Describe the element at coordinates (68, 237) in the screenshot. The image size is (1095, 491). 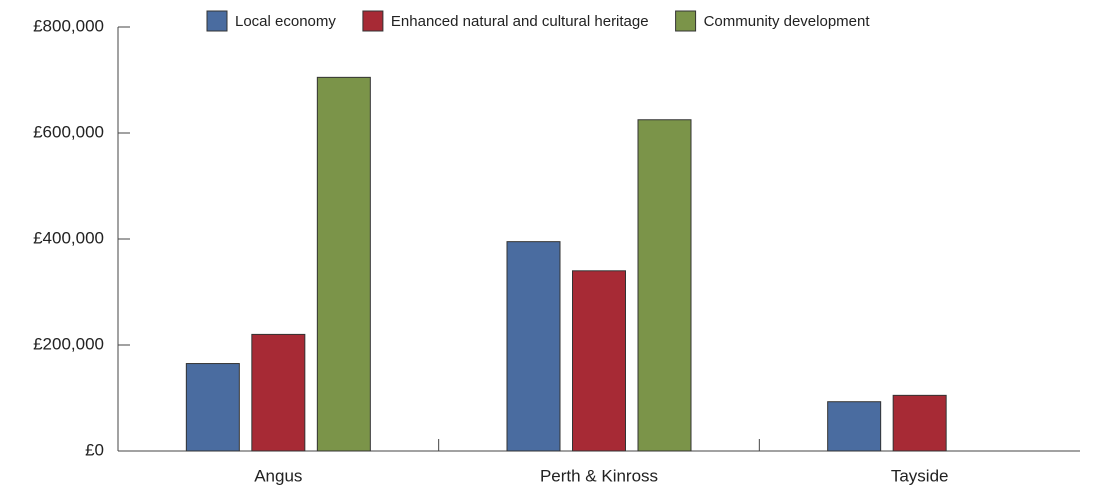
I see `y-tick-label: £400,000` at that location.